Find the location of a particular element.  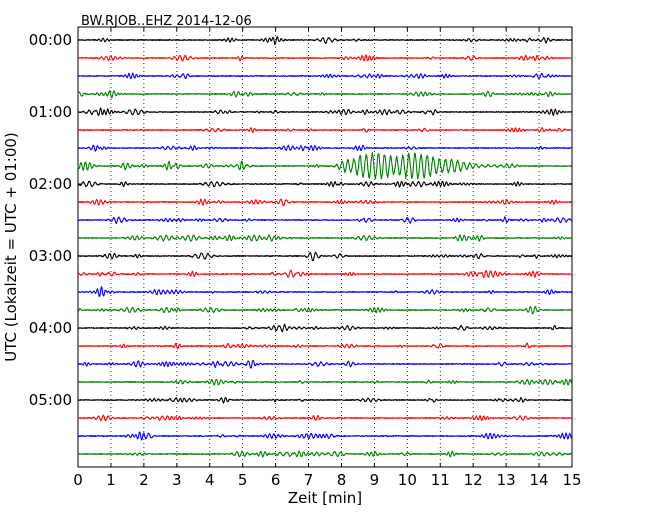

y-tick-label: 03:00 is located at coordinates (50, 256).